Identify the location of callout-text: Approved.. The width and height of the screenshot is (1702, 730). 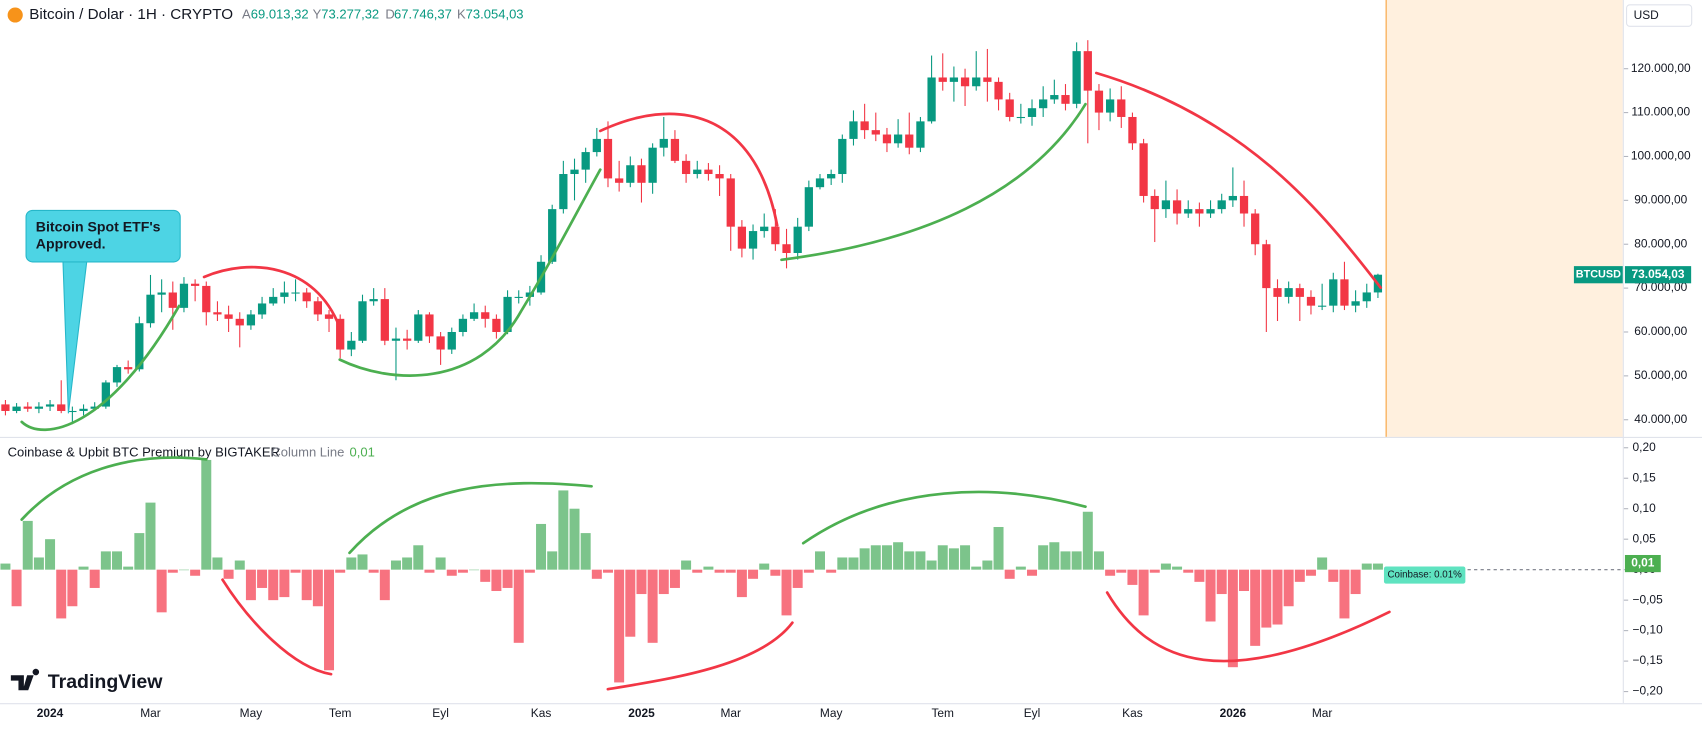
(71, 244).